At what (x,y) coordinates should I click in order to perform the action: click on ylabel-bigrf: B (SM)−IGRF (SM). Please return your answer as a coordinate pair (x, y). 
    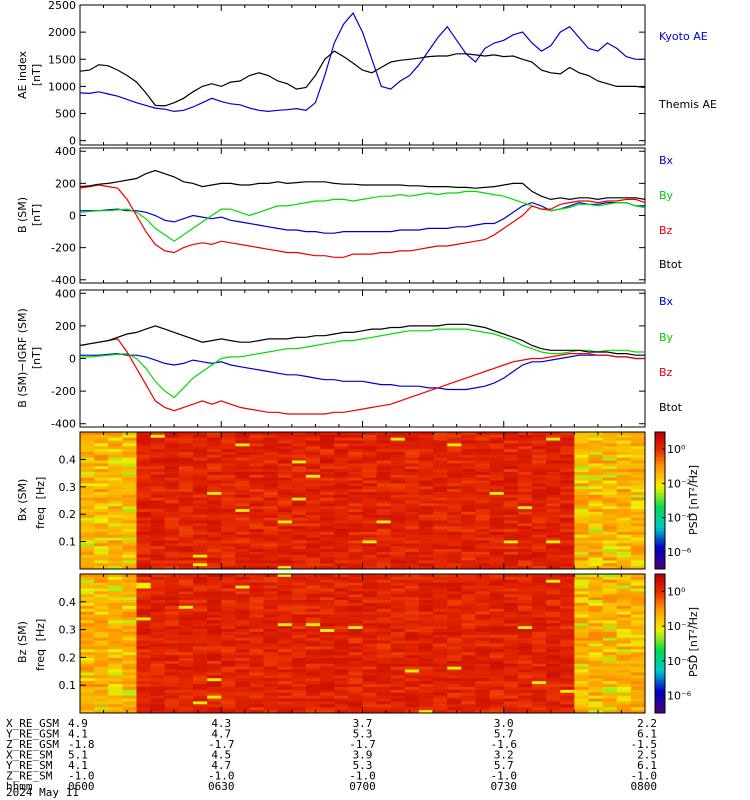
    Looking at the image, I should click on (22, 358).